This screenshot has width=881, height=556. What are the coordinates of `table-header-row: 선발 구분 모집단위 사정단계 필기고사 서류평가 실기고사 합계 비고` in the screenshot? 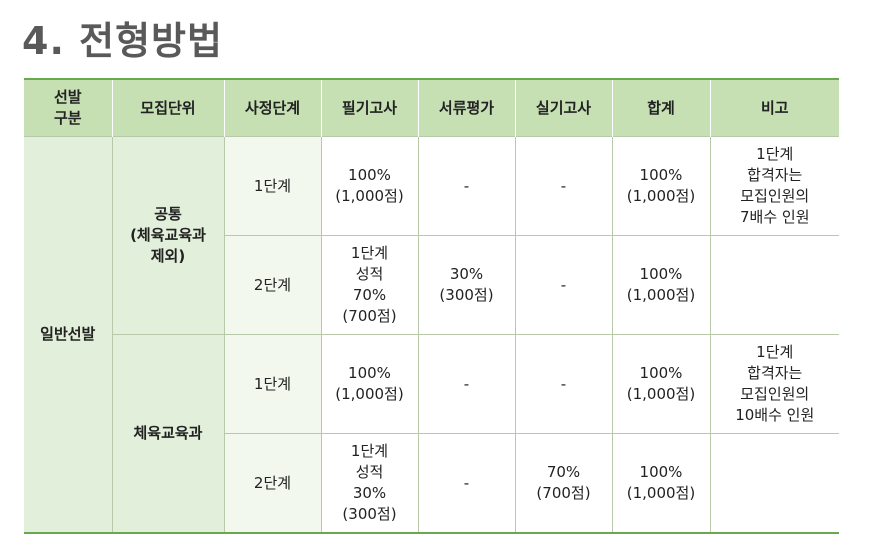 It's located at (431, 108).